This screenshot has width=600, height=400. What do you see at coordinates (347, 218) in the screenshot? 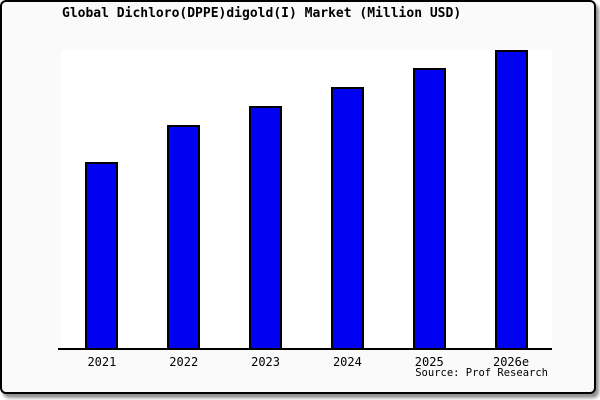
I see `bar-2024` at bounding box center [347, 218].